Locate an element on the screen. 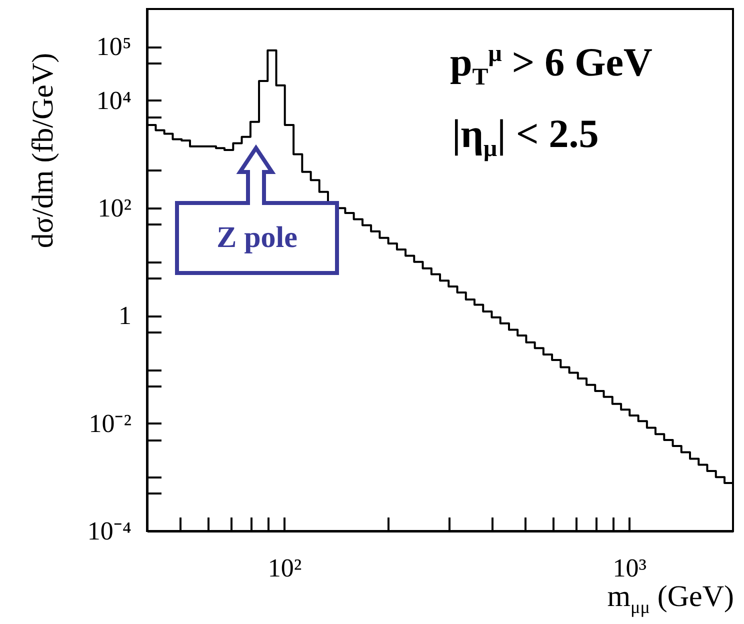  y-tick-label: 10⁵ is located at coordinates (114, 47).